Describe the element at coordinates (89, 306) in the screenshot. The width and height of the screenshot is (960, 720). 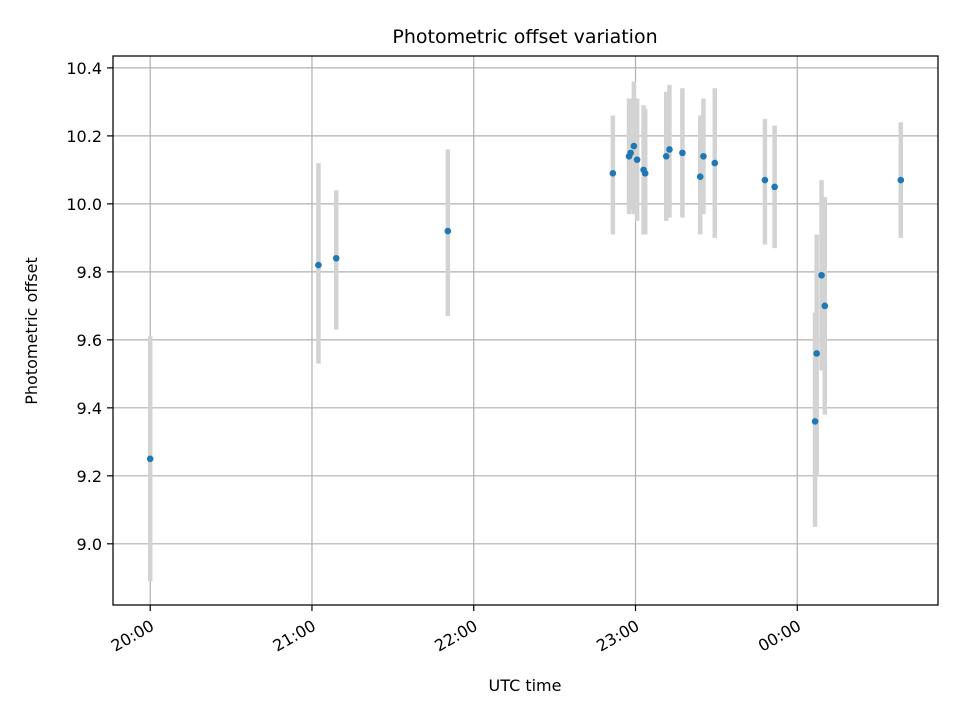
I see `y-axis-ticks: 9.0 9.2 9.4 9.6 9.8 10.0 10.2 10.4` at that location.